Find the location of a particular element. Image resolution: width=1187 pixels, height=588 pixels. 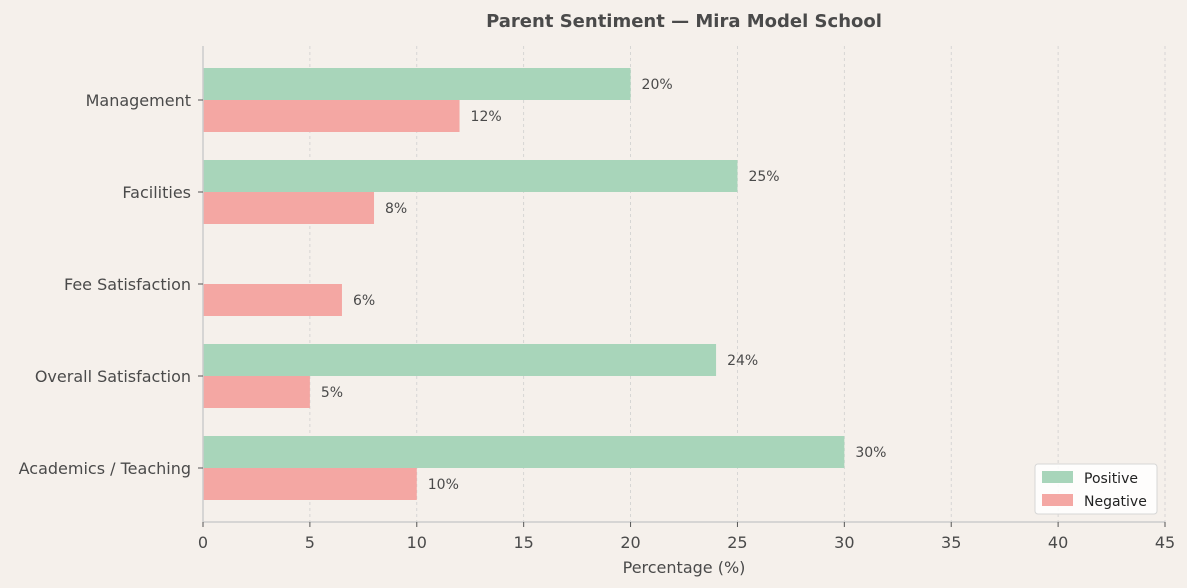

category-label: Facilities is located at coordinates (156, 192).